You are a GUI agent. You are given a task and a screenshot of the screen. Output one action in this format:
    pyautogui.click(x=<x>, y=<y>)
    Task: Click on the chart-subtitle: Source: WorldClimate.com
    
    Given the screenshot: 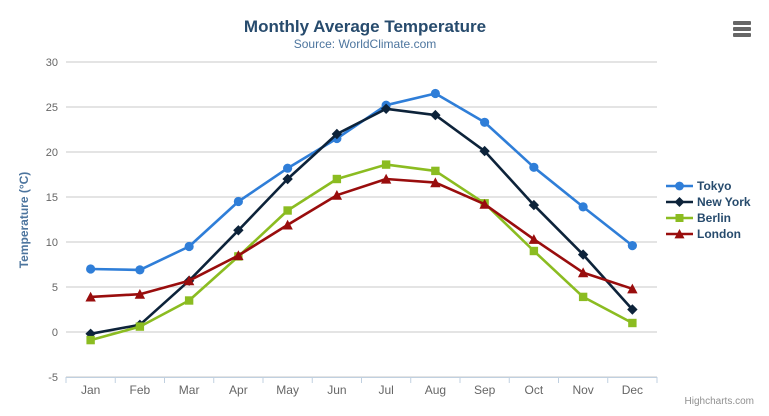 What is the action you would take?
    pyautogui.click(x=365, y=44)
    